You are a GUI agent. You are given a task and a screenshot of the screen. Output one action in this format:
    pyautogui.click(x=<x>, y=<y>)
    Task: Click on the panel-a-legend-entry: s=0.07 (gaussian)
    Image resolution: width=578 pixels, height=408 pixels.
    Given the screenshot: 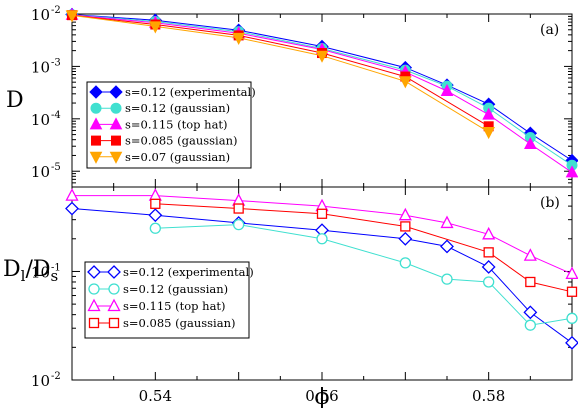 What is the action you would take?
    pyautogui.click(x=177, y=157)
    